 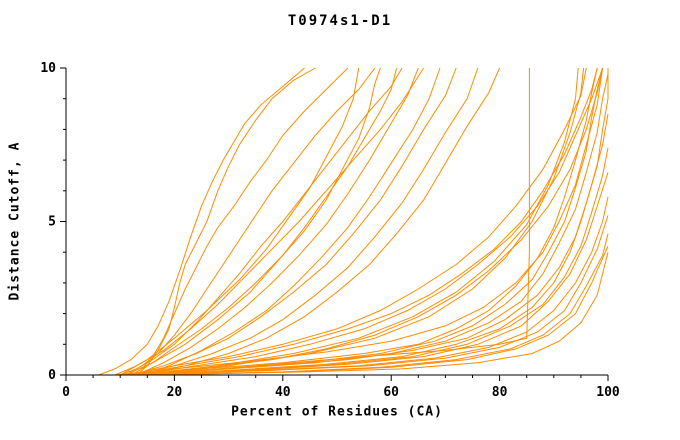 What do you see at coordinates (391, 392) in the screenshot?
I see `x-tick-label: 60` at bounding box center [391, 392].